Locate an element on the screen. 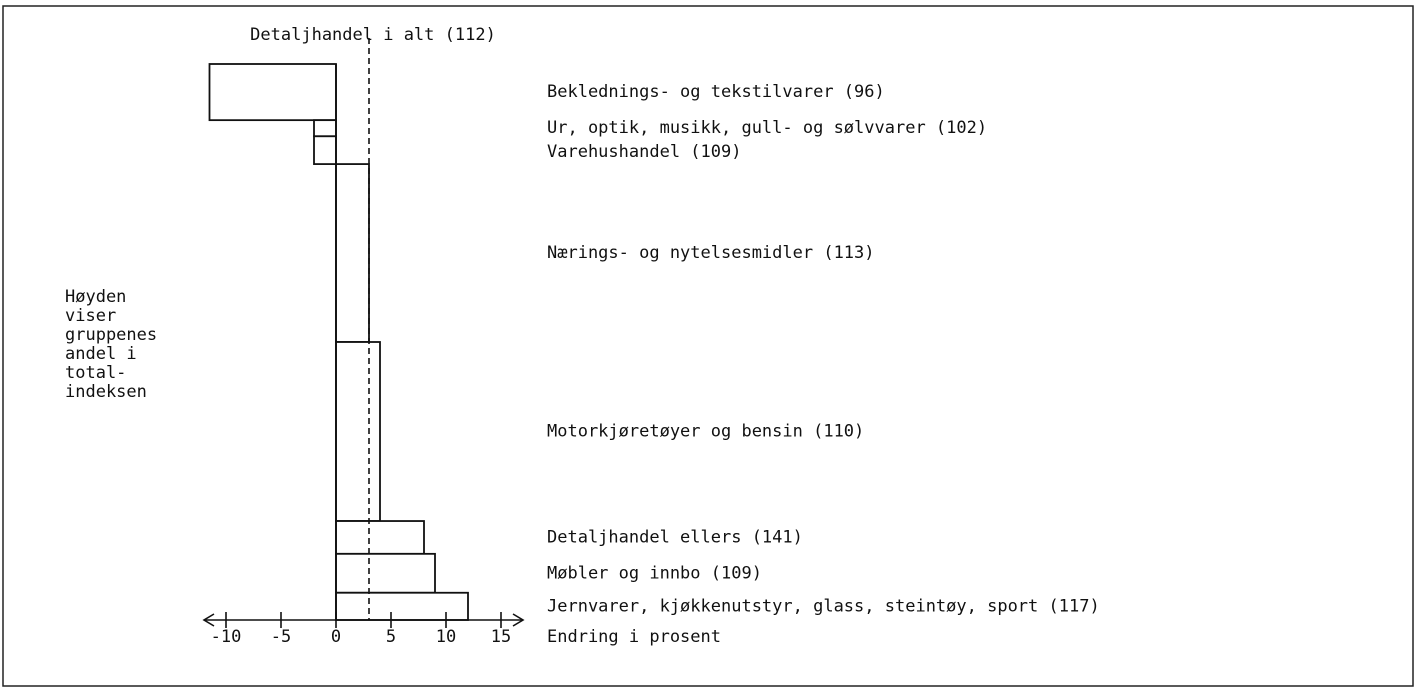 The image size is (1417, 692). reference-label: Detaljhandel i alt (112) is located at coordinates (373, 35).